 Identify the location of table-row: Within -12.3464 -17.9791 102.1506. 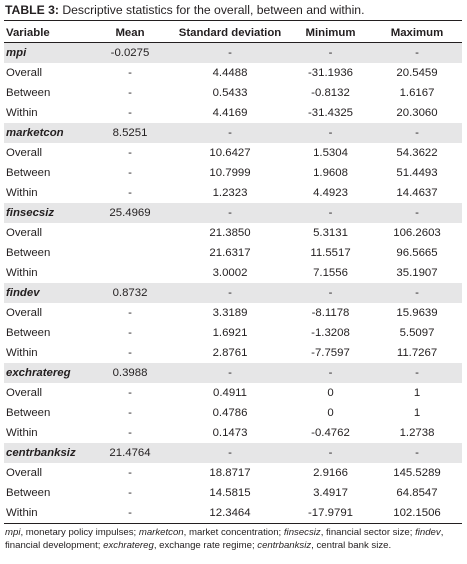
(233, 513).